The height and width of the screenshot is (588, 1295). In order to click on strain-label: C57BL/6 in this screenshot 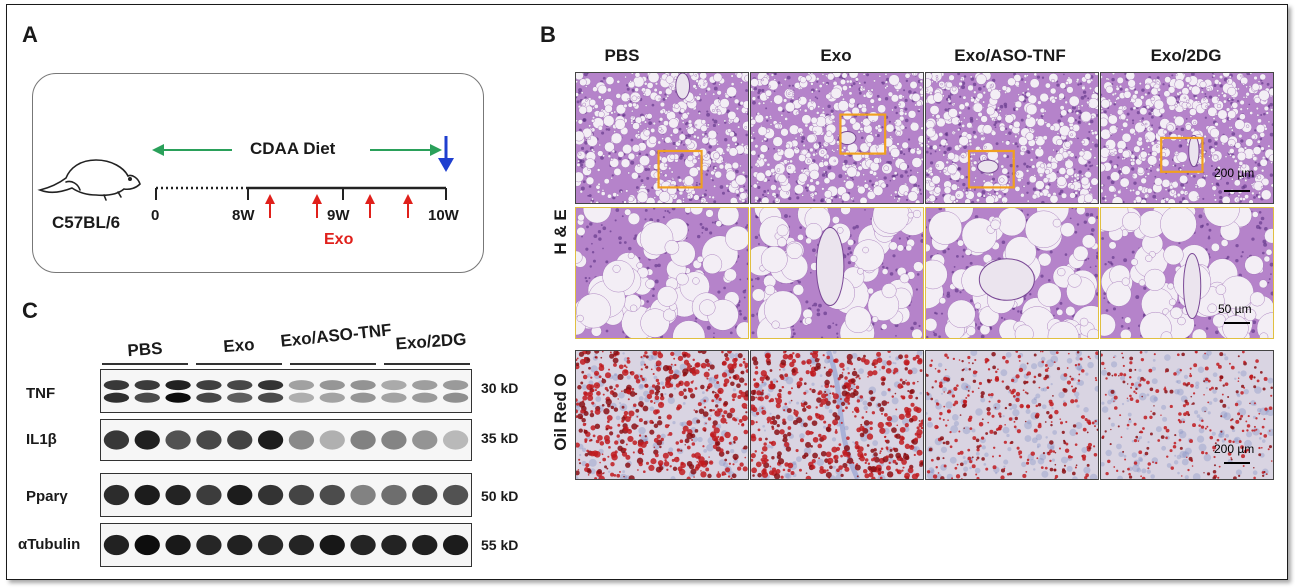, I will do `click(86, 222)`.